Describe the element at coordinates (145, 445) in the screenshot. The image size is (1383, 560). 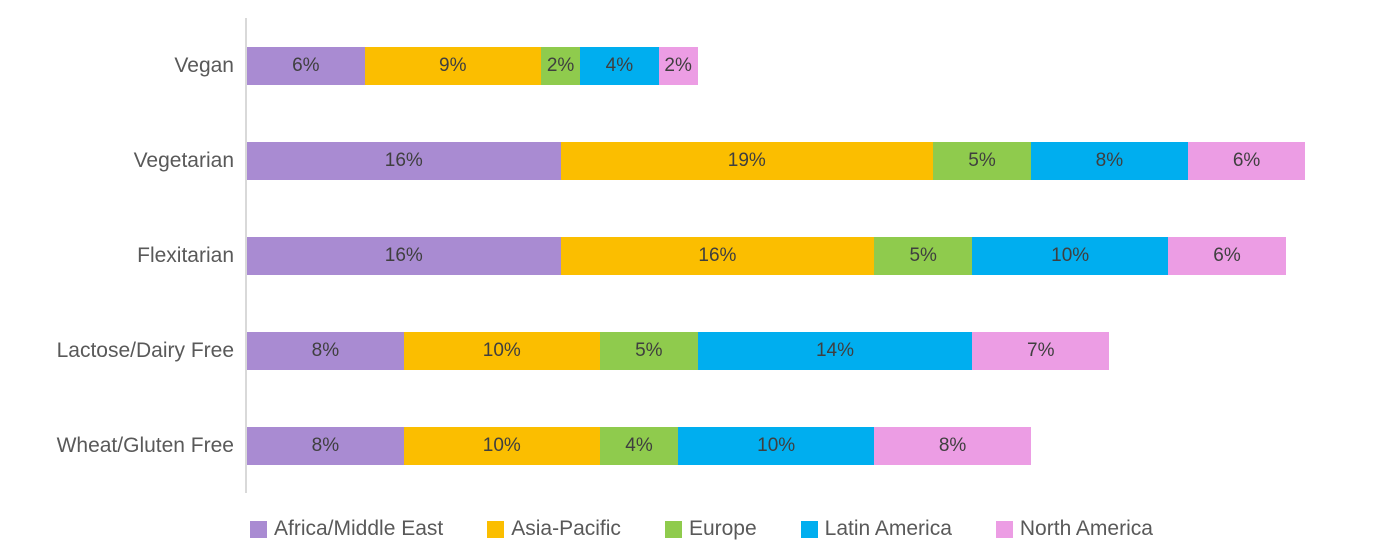
I see `category-label: Wheat/Gluten Free` at that location.